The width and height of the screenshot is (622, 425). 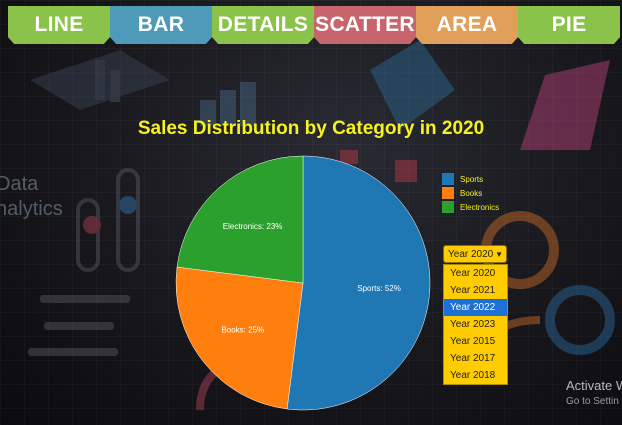 What do you see at coordinates (569, 25) in the screenshot?
I see `tab-pie: PIE` at bounding box center [569, 25].